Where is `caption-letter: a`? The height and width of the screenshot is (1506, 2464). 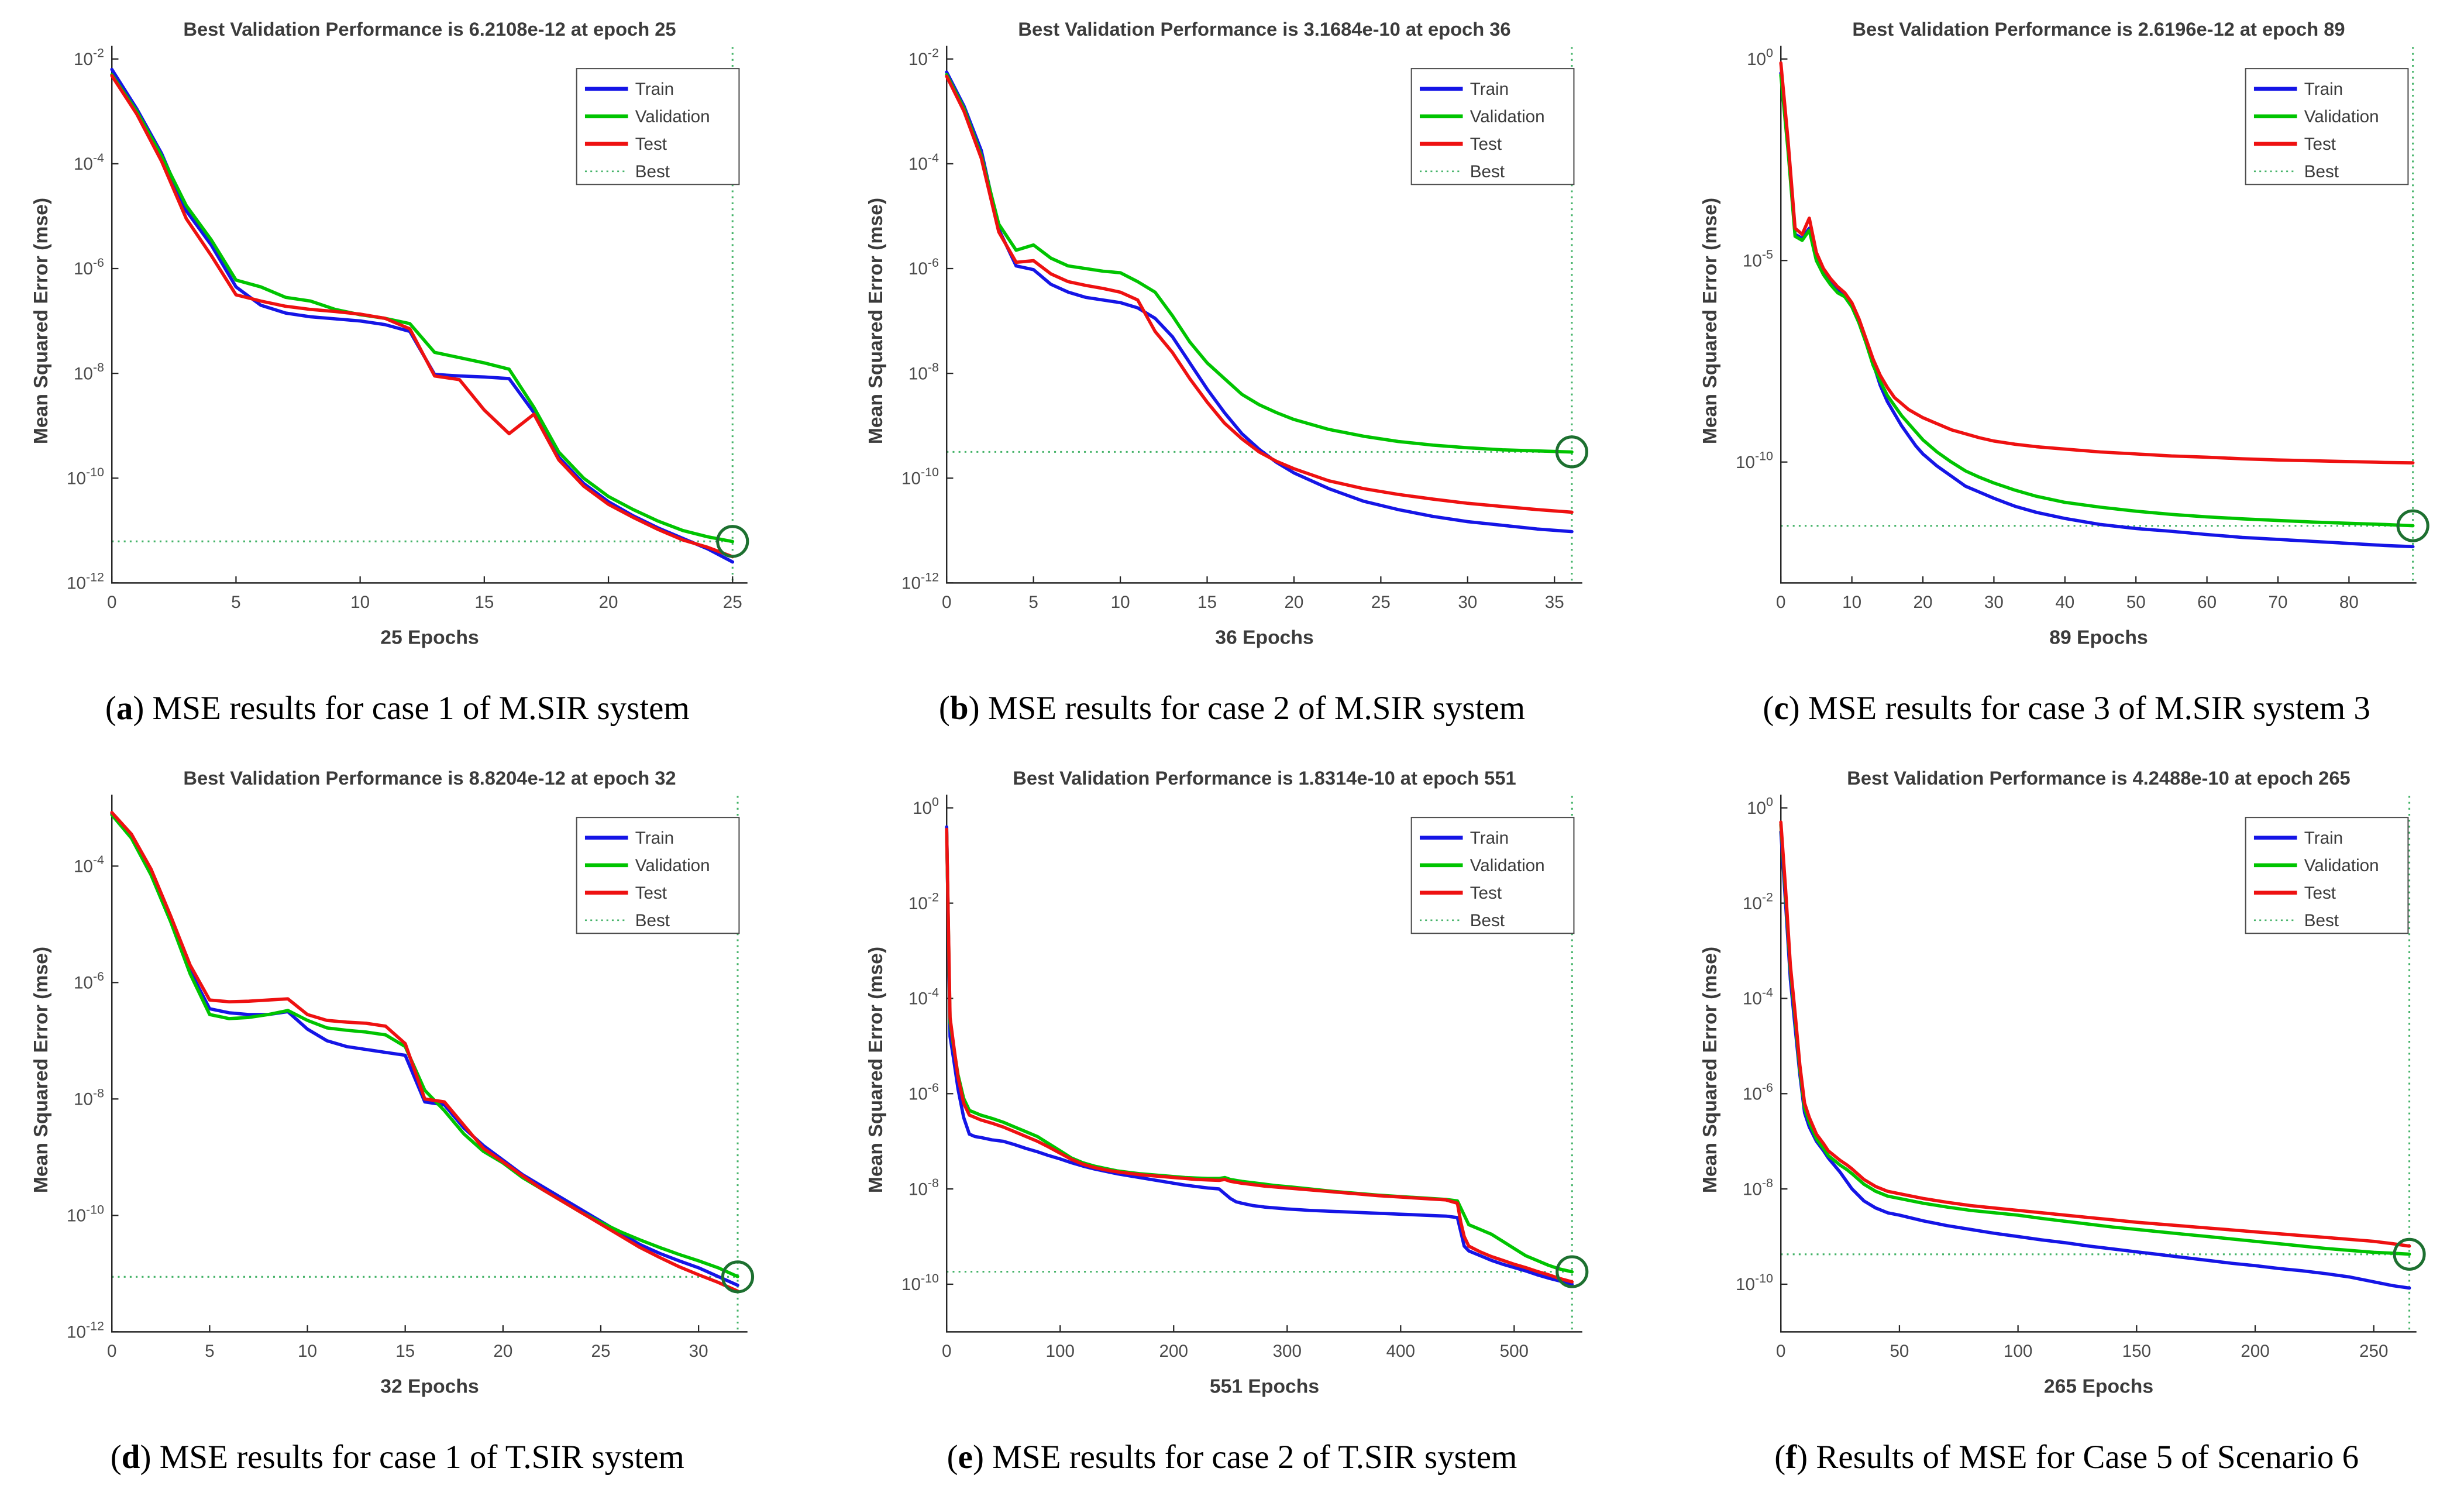
caption-letter: a is located at coordinates (125, 708).